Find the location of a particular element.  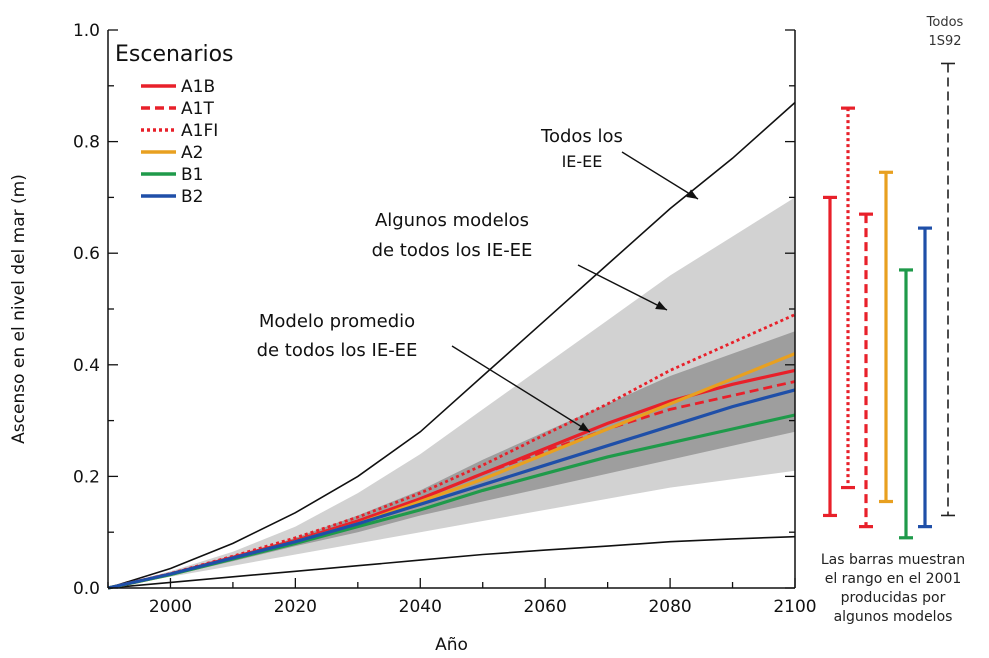

arrow-mean-models-shaft is located at coordinates (521, 389).